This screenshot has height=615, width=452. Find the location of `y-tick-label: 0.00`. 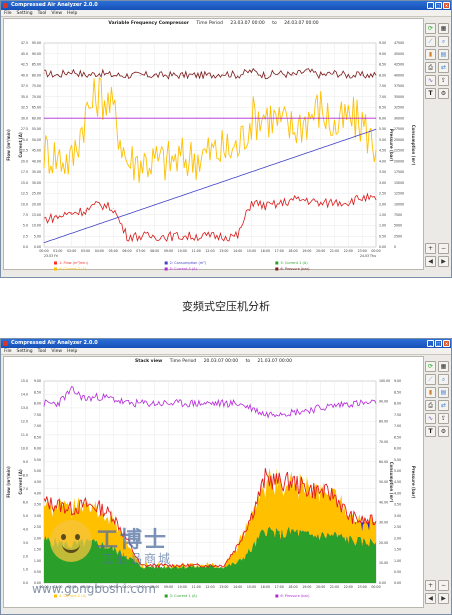

y-tick-label: 0.00 is located at coordinates (382, 583).